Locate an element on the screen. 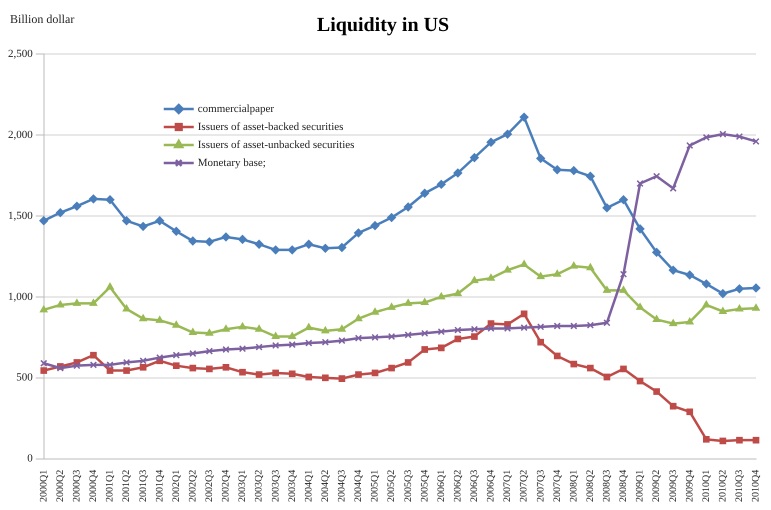 The height and width of the screenshot is (510, 771). x-tick-label: 2007Q1 is located at coordinates (508, 486).